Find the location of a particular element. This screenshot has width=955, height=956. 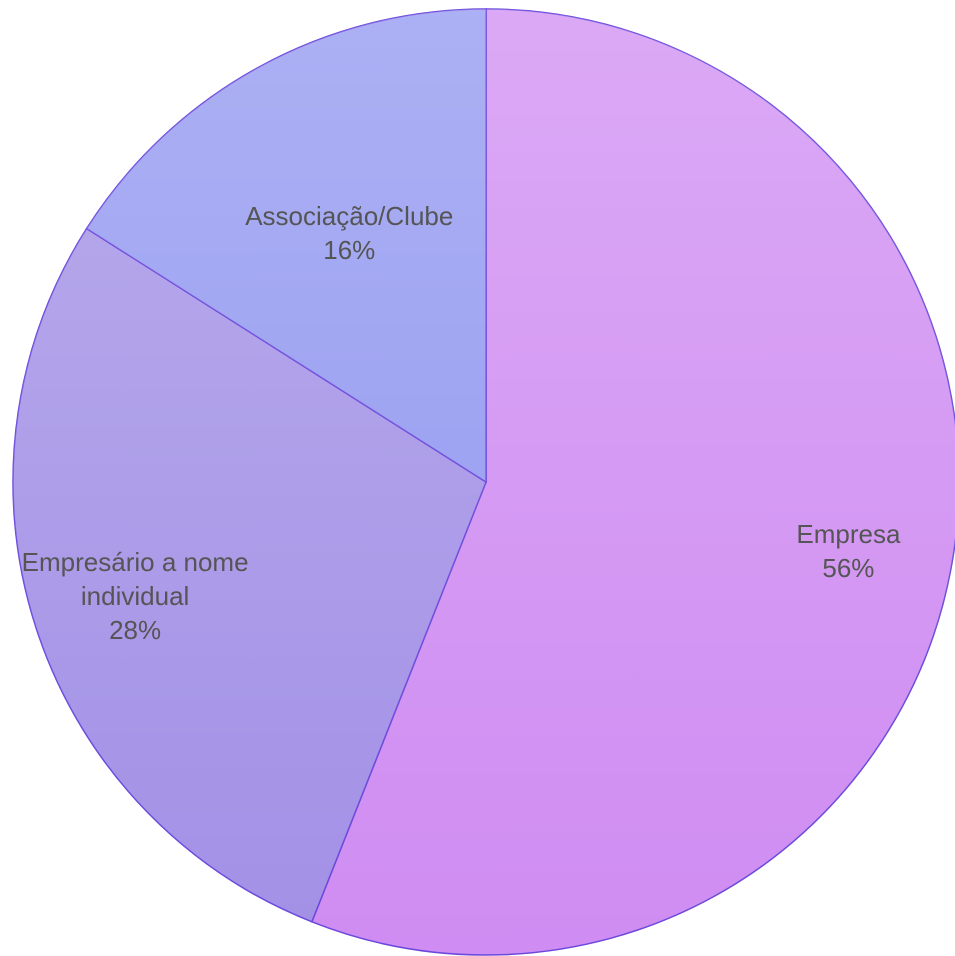

slice-value: 28% is located at coordinates (135, 630).